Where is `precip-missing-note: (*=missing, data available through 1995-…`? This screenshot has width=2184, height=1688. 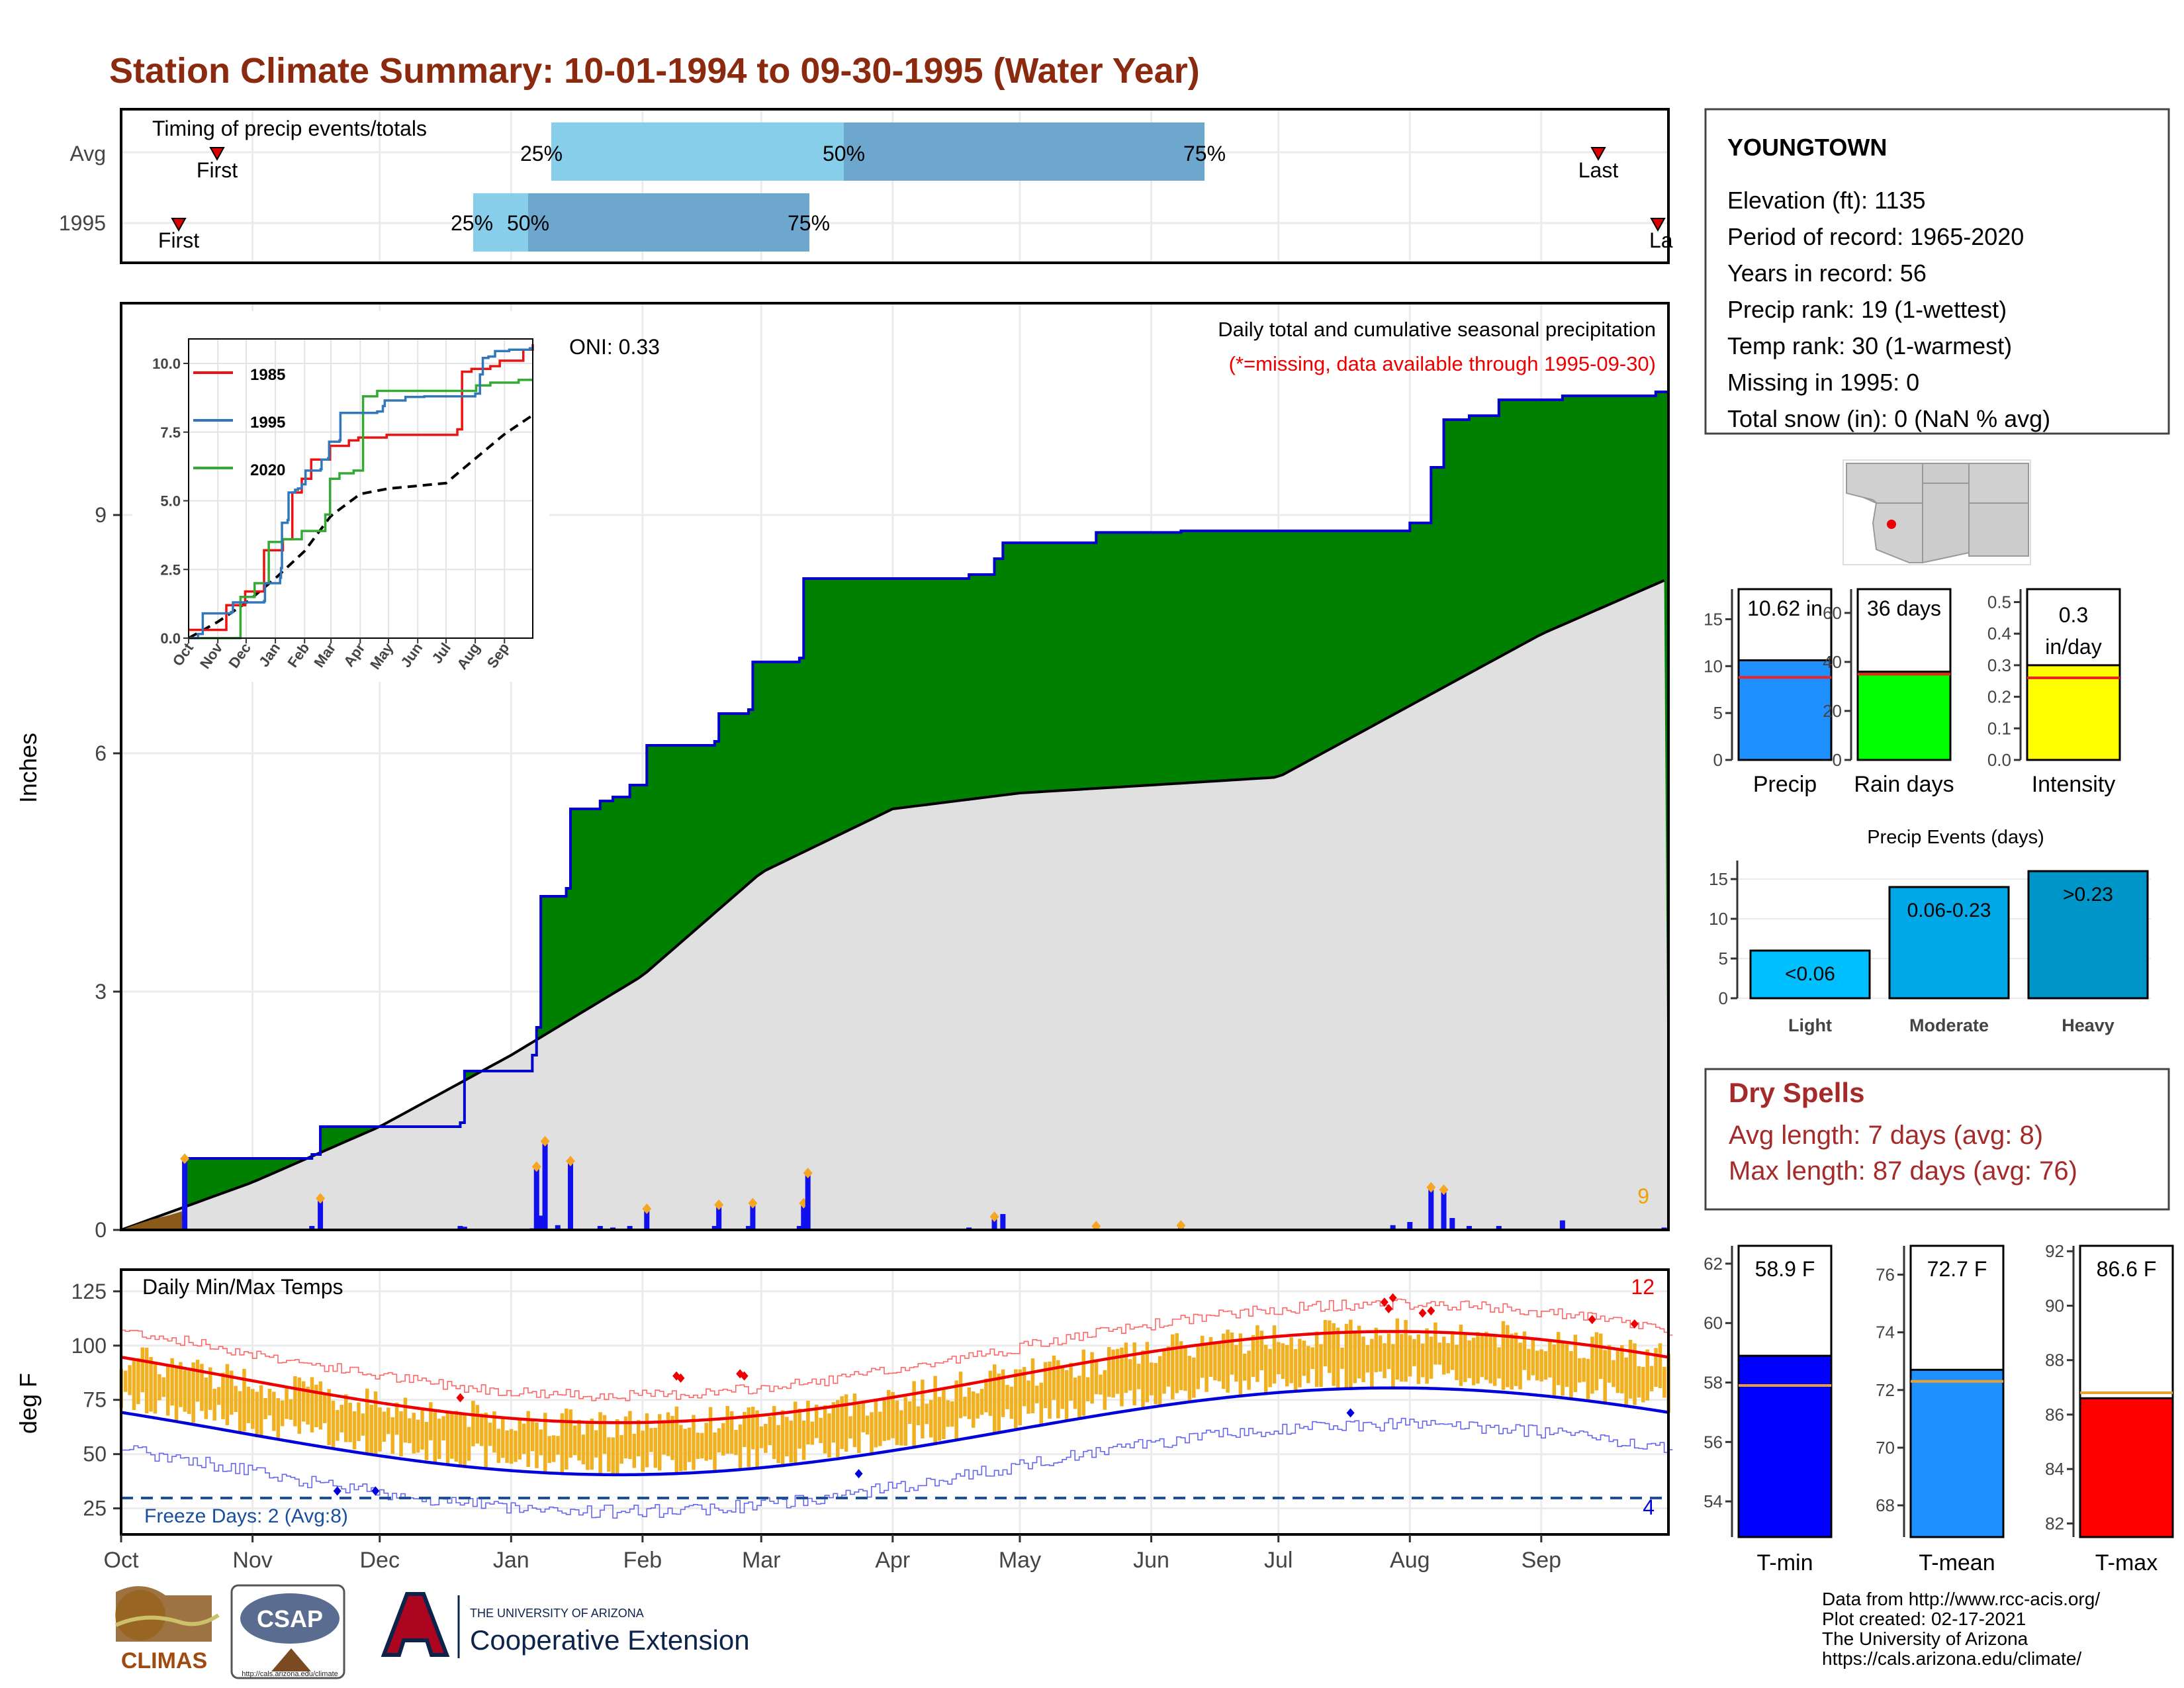 precip-missing-note: (*=missing, data available through 1995-… is located at coordinates (1442, 363).